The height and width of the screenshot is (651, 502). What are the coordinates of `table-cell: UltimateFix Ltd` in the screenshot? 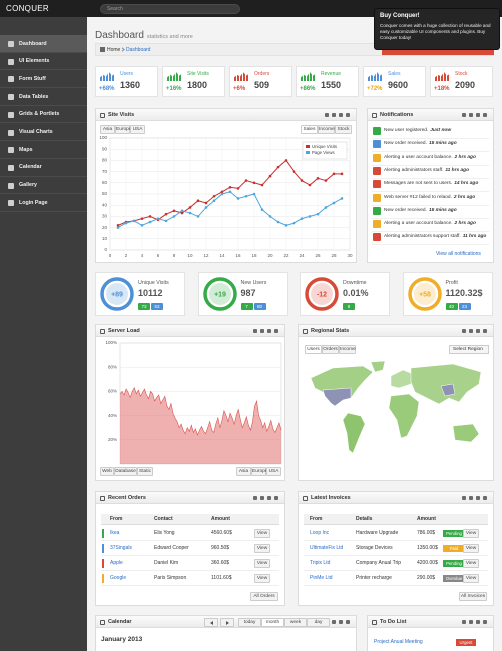 It's located at (327, 548).